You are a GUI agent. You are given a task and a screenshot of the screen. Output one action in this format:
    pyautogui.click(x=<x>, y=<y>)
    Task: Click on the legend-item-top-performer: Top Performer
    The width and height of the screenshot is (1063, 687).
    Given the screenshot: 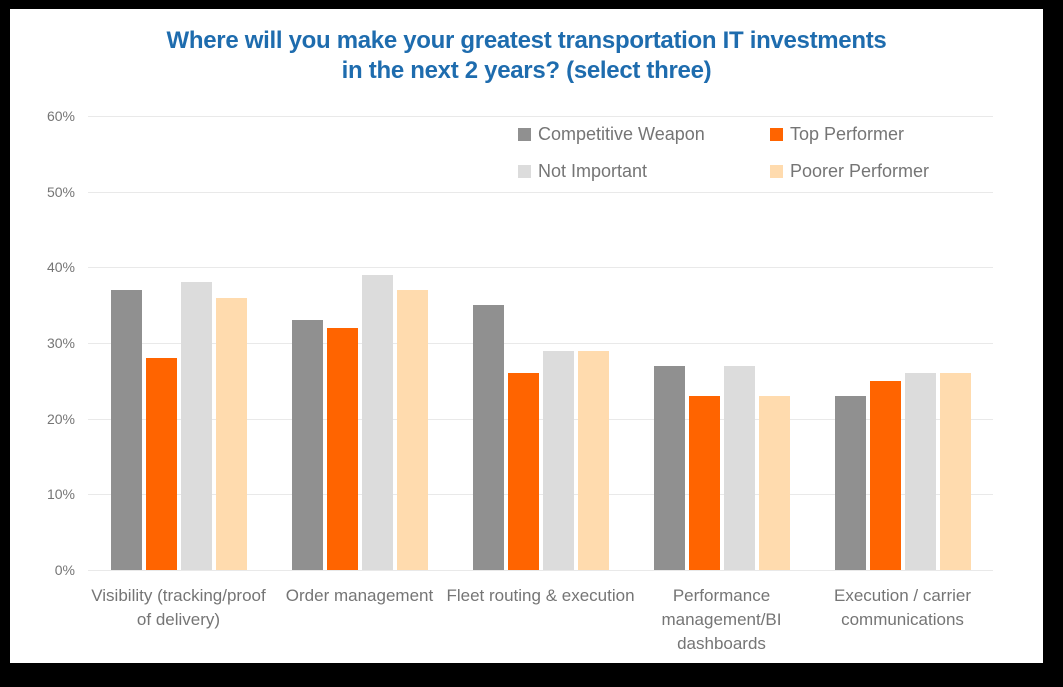 What is the action you would take?
    pyautogui.click(x=849, y=134)
    